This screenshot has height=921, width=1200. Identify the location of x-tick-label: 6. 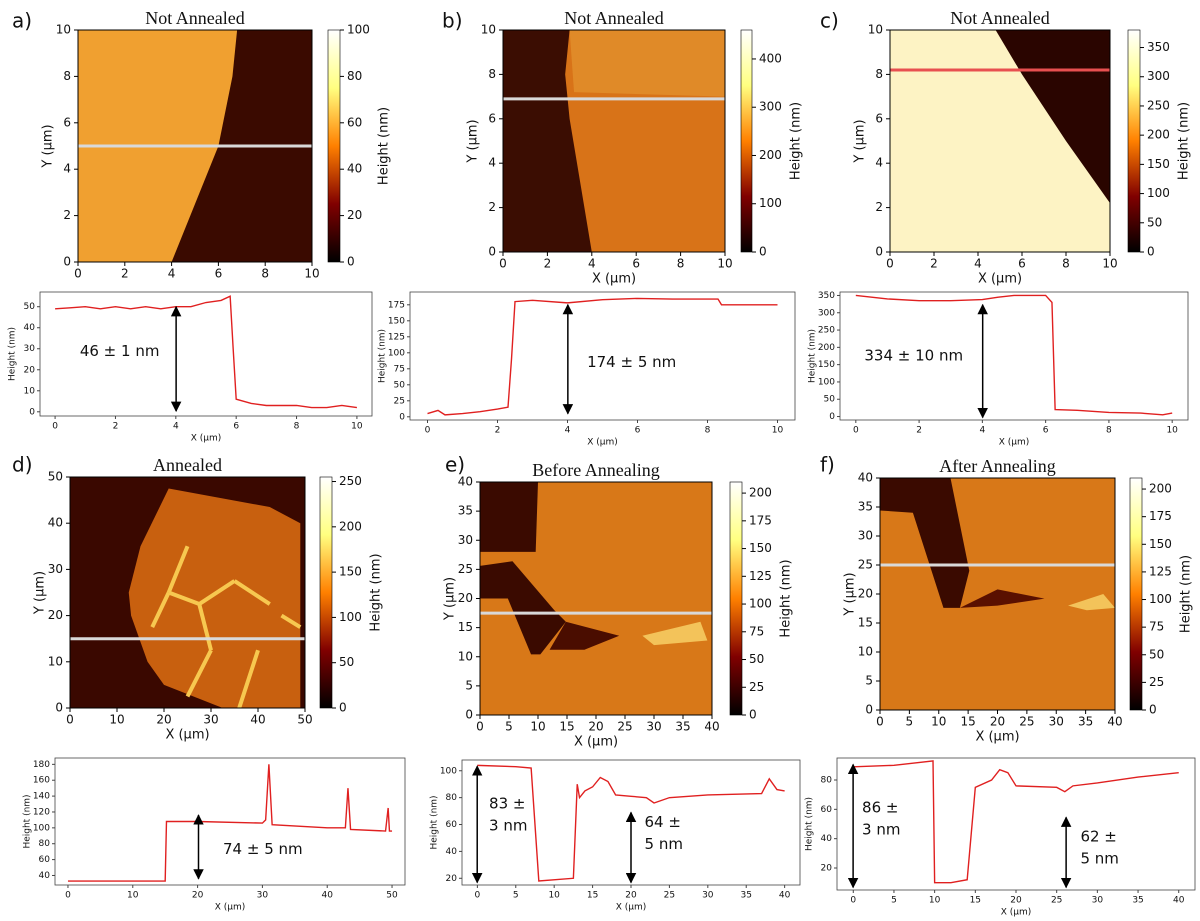
(1022, 264).